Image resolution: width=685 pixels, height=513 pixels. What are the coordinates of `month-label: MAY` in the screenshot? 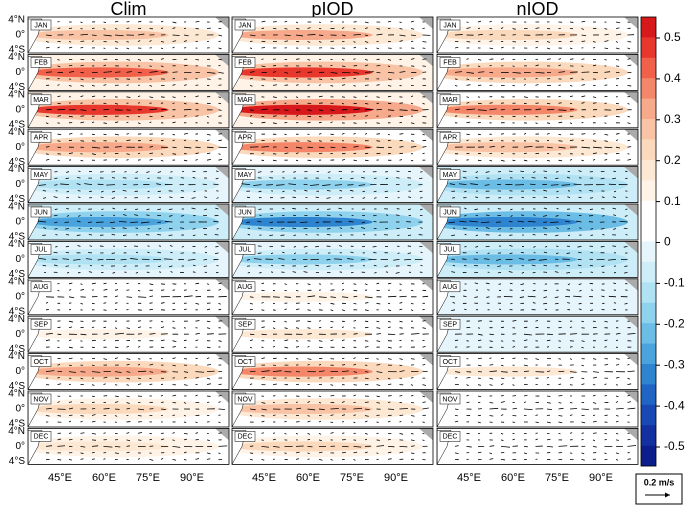 It's located at (450, 175).